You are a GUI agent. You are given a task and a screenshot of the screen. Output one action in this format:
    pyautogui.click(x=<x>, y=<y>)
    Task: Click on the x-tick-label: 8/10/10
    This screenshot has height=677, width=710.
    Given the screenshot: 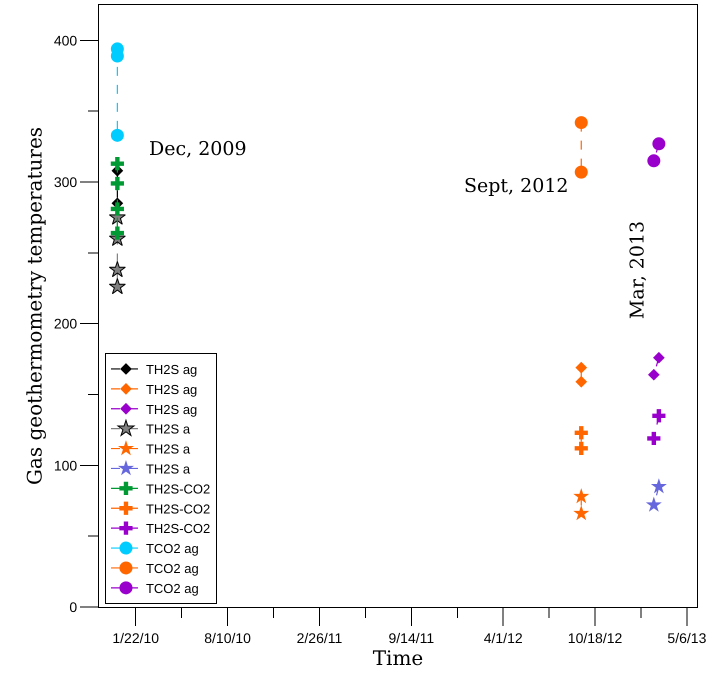 What is the action you would take?
    pyautogui.click(x=228, y=638)
    